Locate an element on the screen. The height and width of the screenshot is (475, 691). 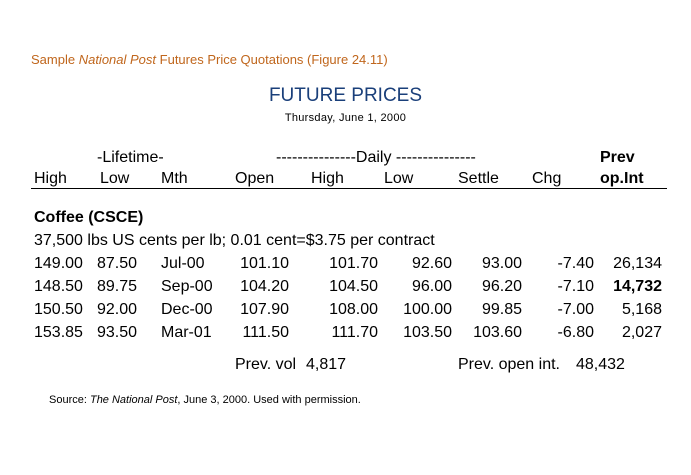
change-cell: -7.10 is located at coordinates (575, 286).